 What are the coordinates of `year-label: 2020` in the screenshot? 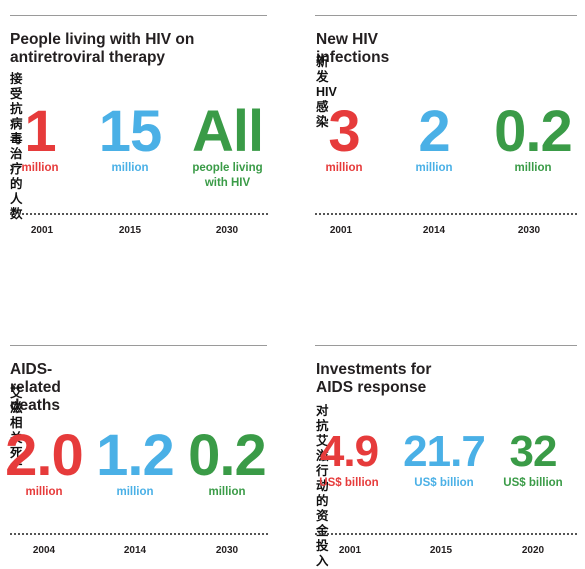 It's located at (533, 550).